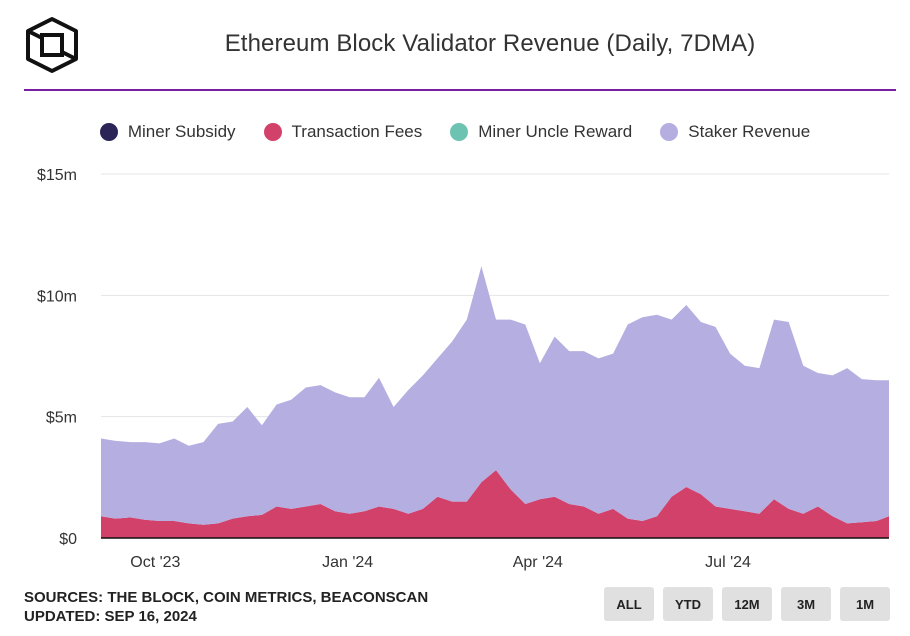  I want to click on x-tick-label: Jan '24, so click(347, 562).